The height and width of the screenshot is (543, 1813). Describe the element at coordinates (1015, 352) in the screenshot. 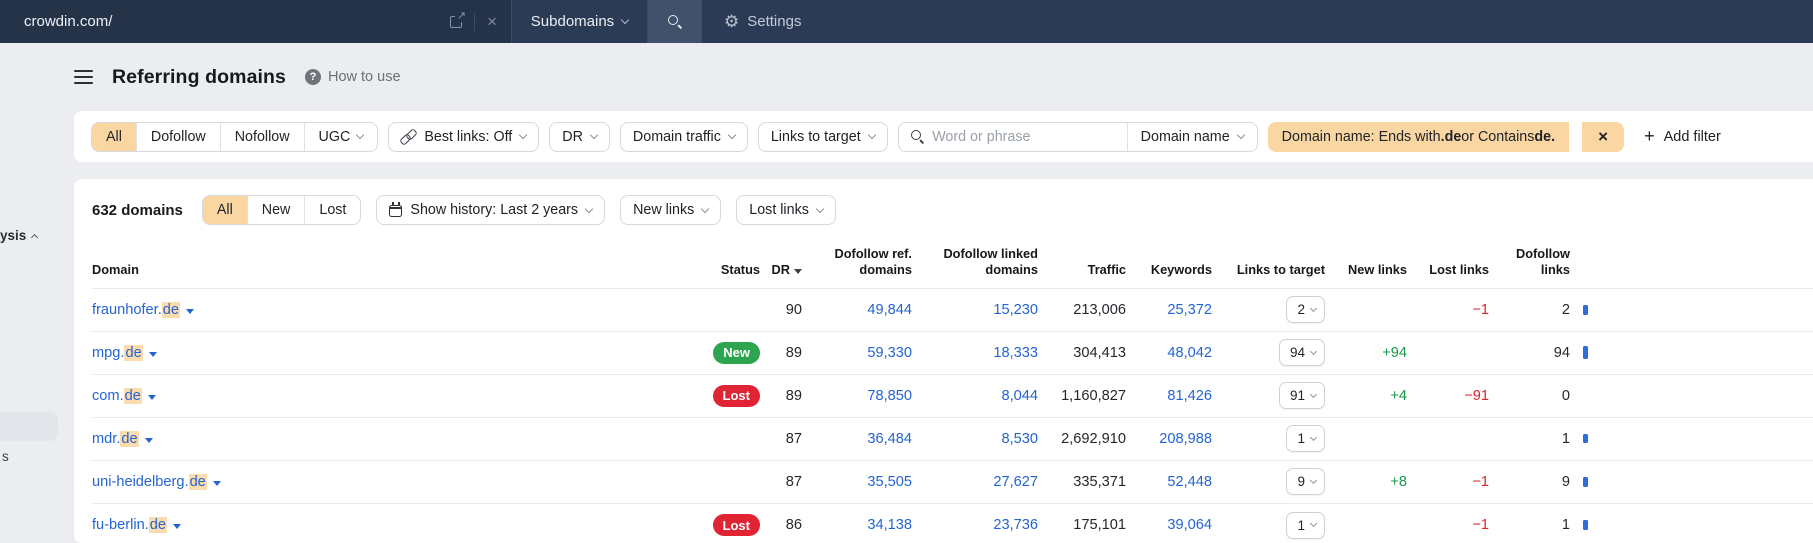

I see `dofollow-linked-domains-link: 18,333` at that location.